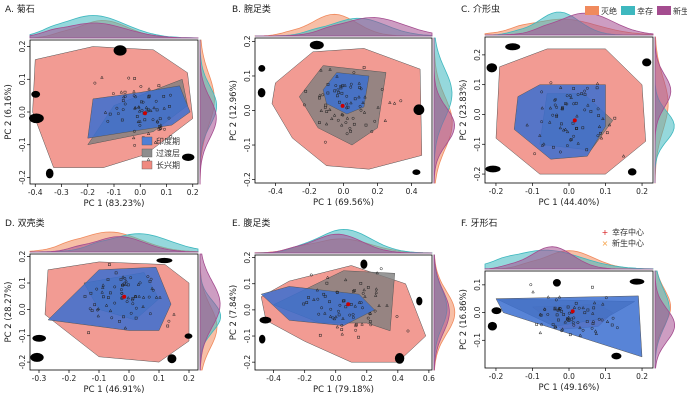  I want to click on y-axis-label: PC 2 (12.96%), so click(234, 110).